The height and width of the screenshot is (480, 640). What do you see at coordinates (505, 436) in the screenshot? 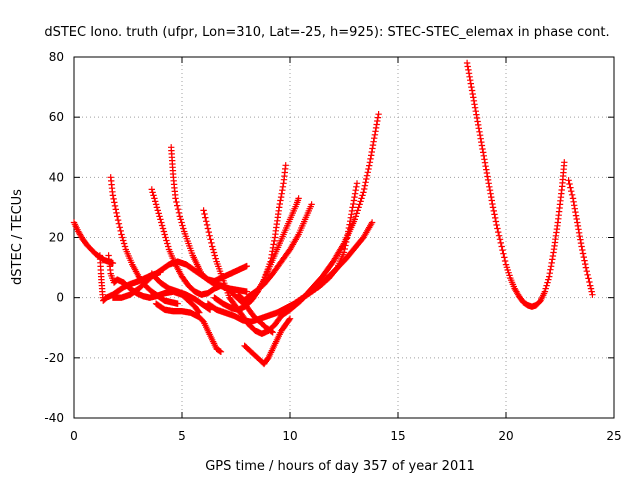
I see `x-tick-label: 20` at bounding box center [505, 436].